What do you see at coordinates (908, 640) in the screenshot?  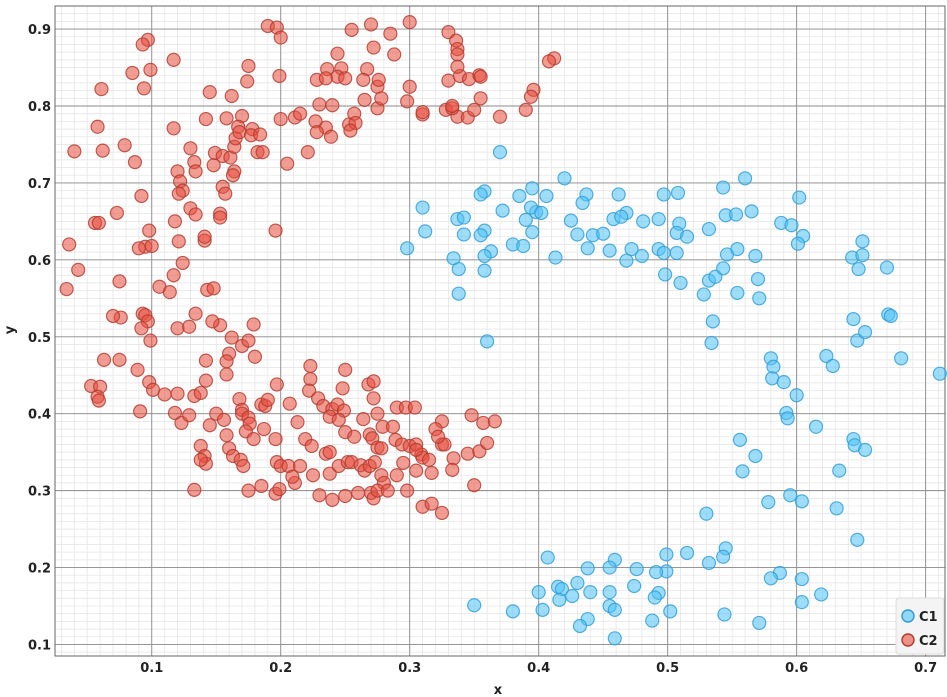 I see `legend-marker-c2` at bounding box center [908, 640].